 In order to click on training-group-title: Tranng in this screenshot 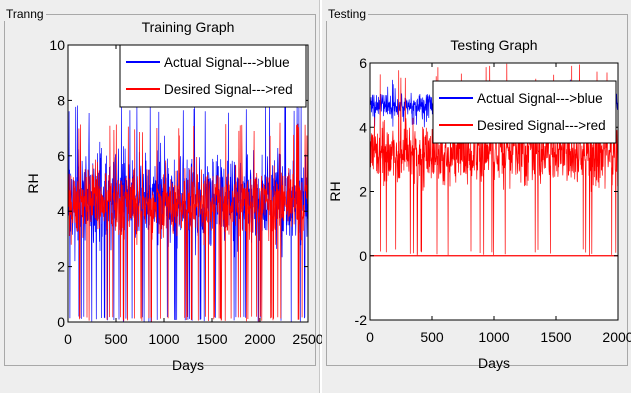, I will do `click(25, 14)`.